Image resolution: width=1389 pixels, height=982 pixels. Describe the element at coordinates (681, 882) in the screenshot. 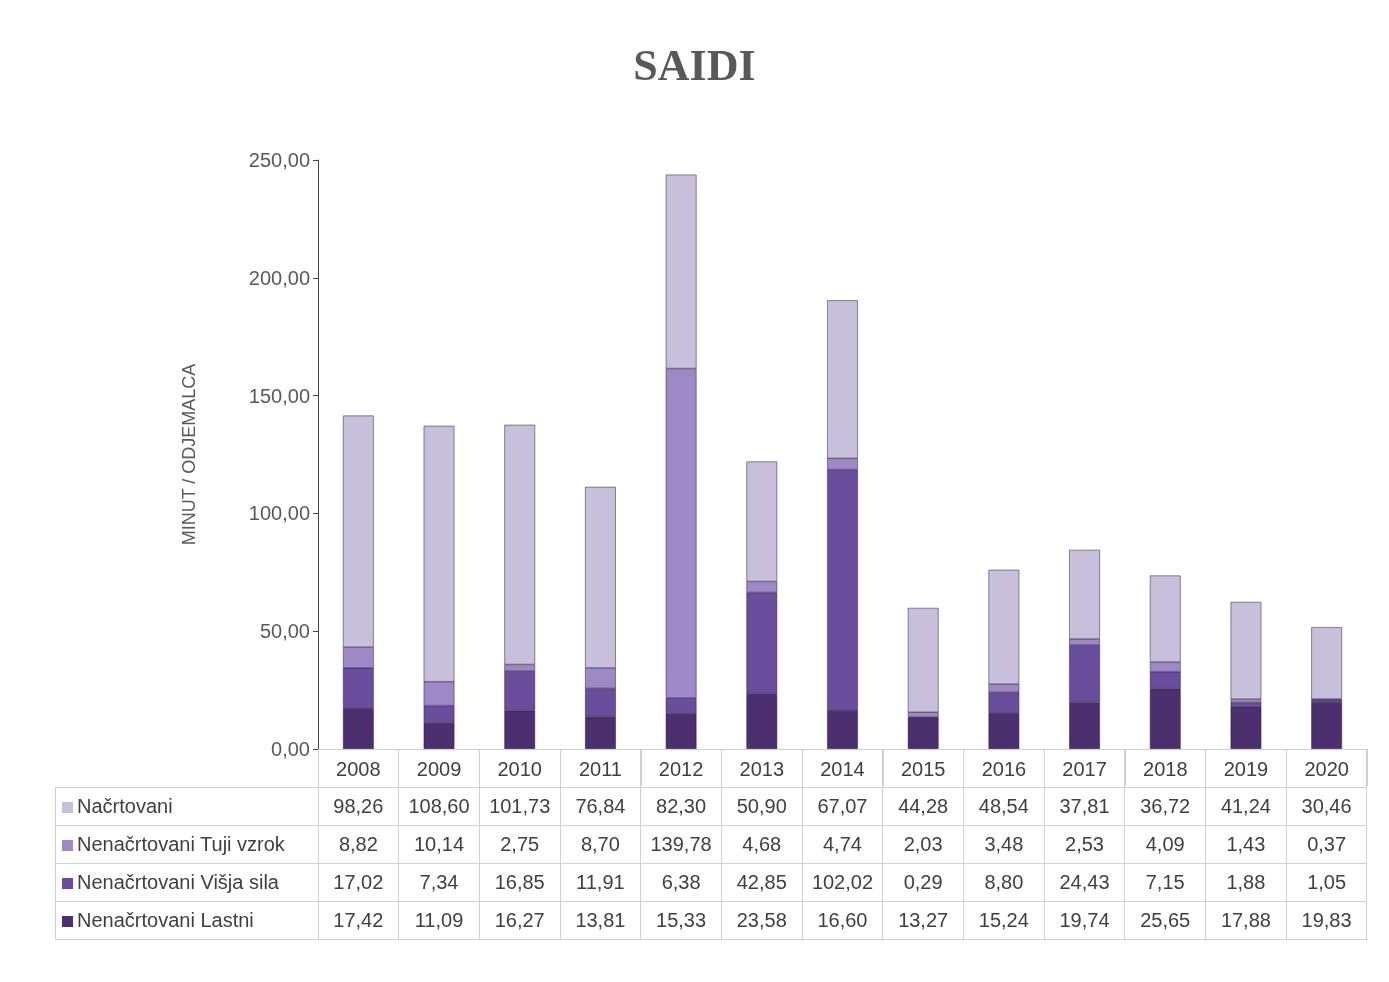

I see `data-label: 6,38` at that location.